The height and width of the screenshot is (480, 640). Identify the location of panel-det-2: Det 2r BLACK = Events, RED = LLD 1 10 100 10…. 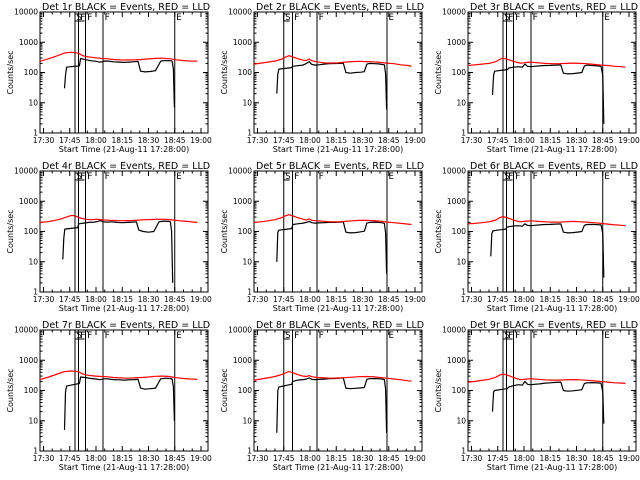
(323, 78).